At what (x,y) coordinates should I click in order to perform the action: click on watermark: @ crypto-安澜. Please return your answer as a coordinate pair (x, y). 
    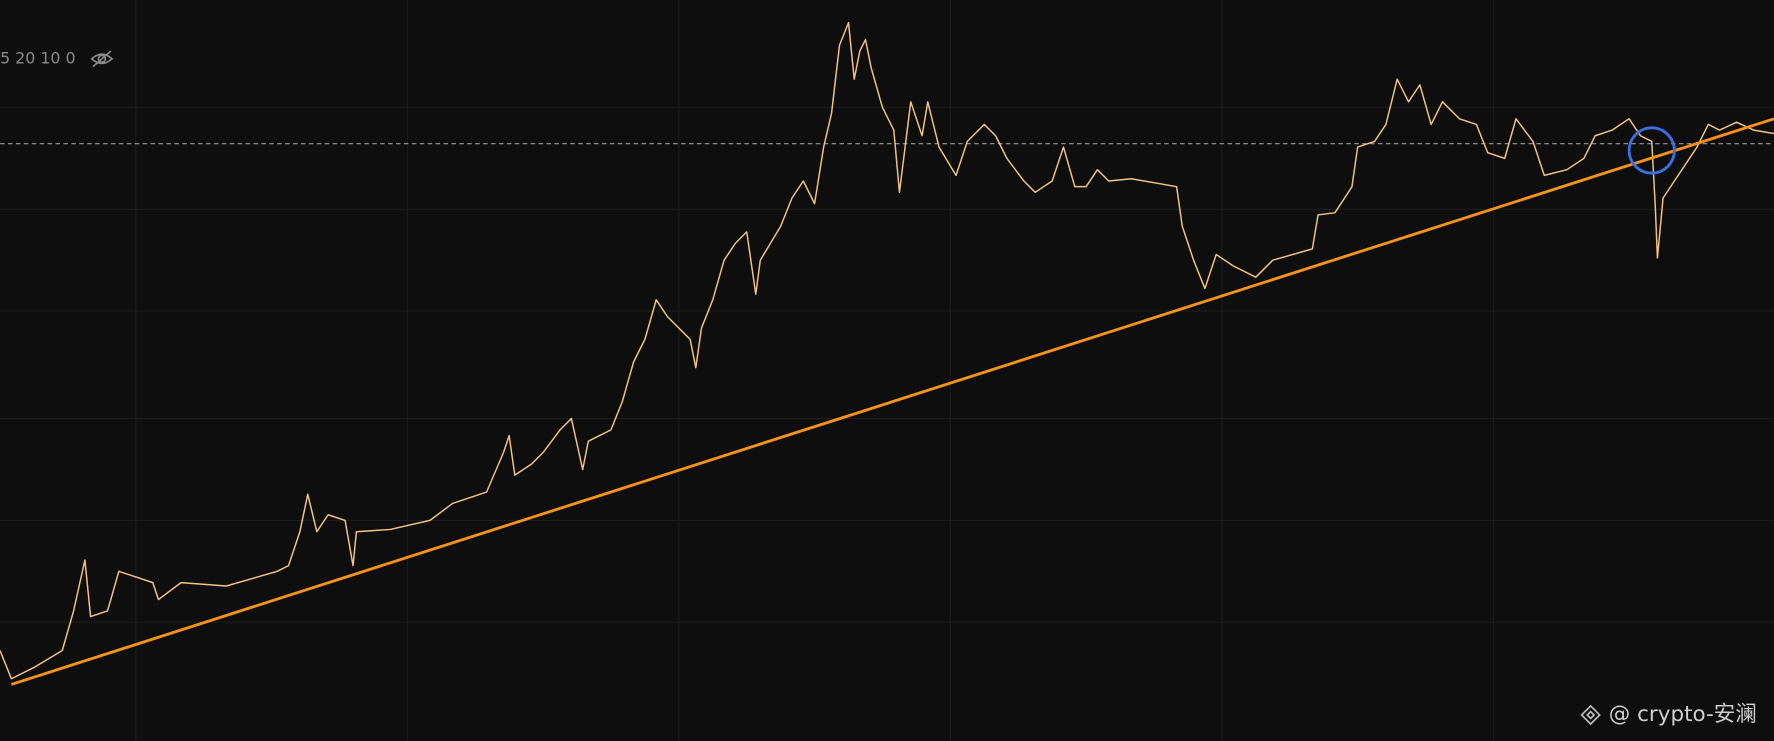
    Looking at the image, I should click on (1683, 714).